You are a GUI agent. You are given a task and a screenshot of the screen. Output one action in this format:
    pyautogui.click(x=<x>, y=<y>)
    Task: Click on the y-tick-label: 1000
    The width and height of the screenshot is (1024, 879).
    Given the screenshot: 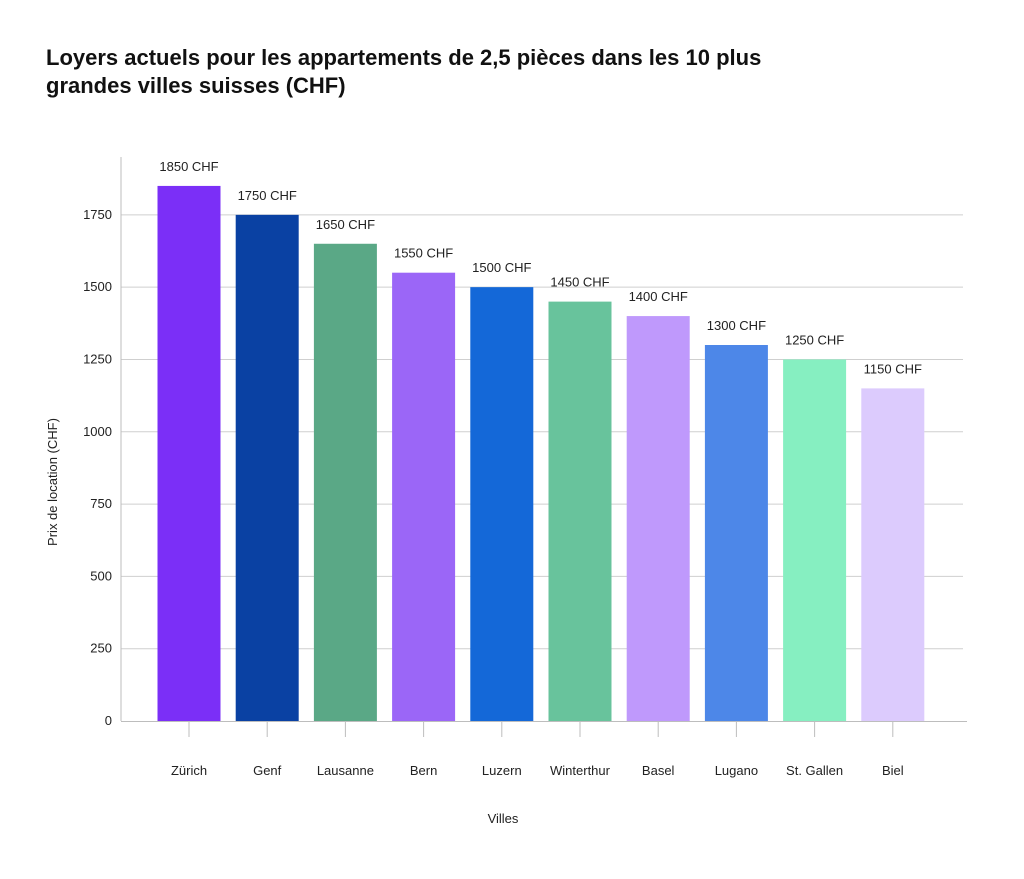 What is the action you would take?
    pyautogui.click(x=97, y=431)
    